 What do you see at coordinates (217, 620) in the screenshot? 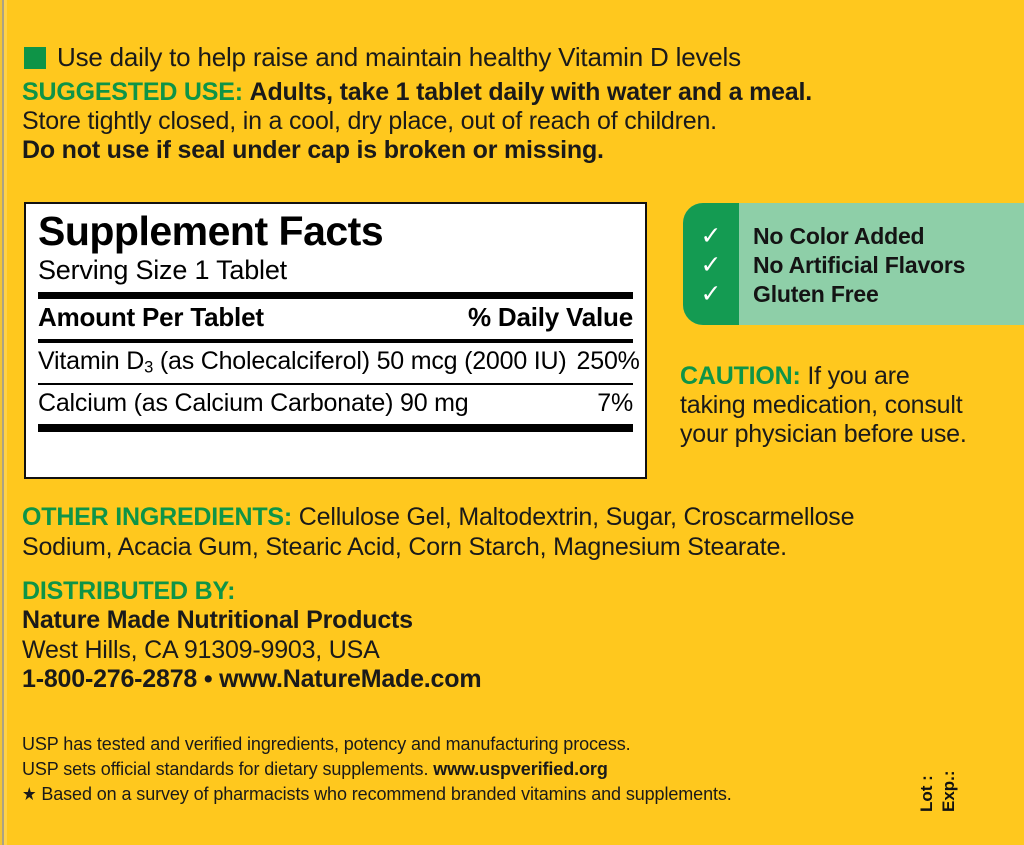
I see `distributor-company: Nature Made Nutritional Products` at bounding box center [217, 620].